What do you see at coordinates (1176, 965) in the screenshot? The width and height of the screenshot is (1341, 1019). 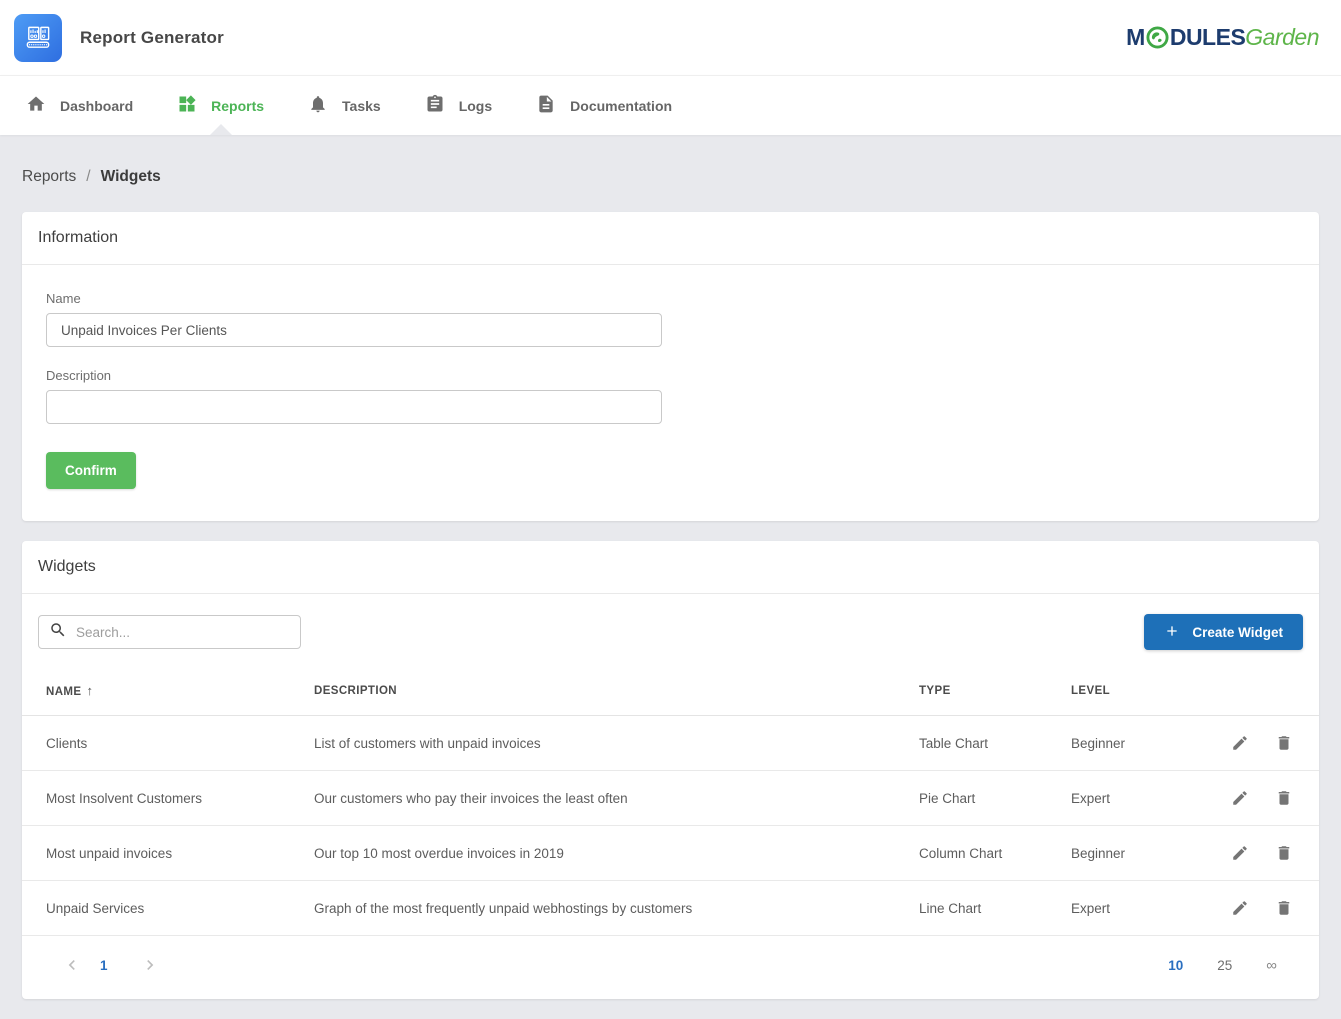 I see `page-size-10: 10` at bounding box center [1176, 965].